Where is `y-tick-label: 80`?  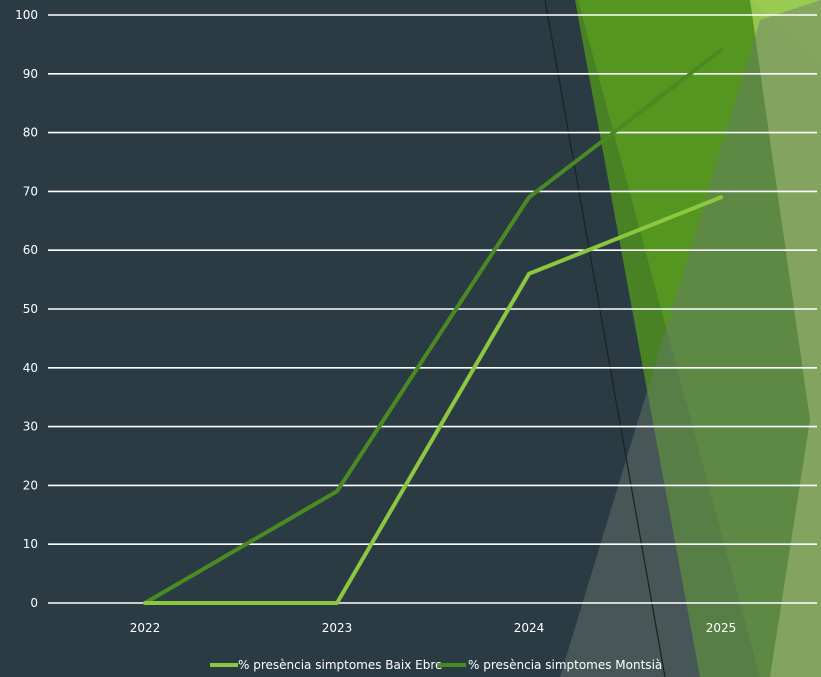 y-tick-label: 80 is located at coordinates (30, 133).